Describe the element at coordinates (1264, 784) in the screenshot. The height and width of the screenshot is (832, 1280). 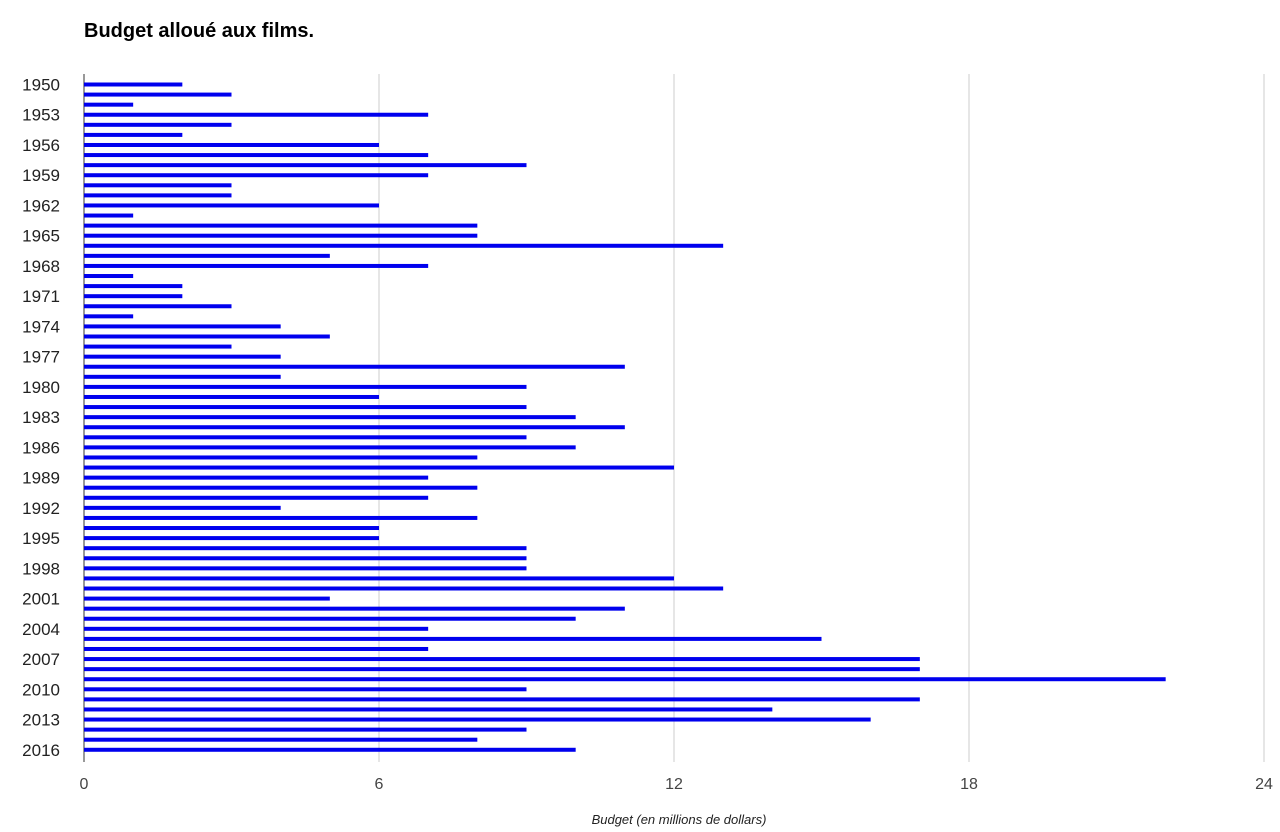
I see `x-tick-label: 24` at that location.